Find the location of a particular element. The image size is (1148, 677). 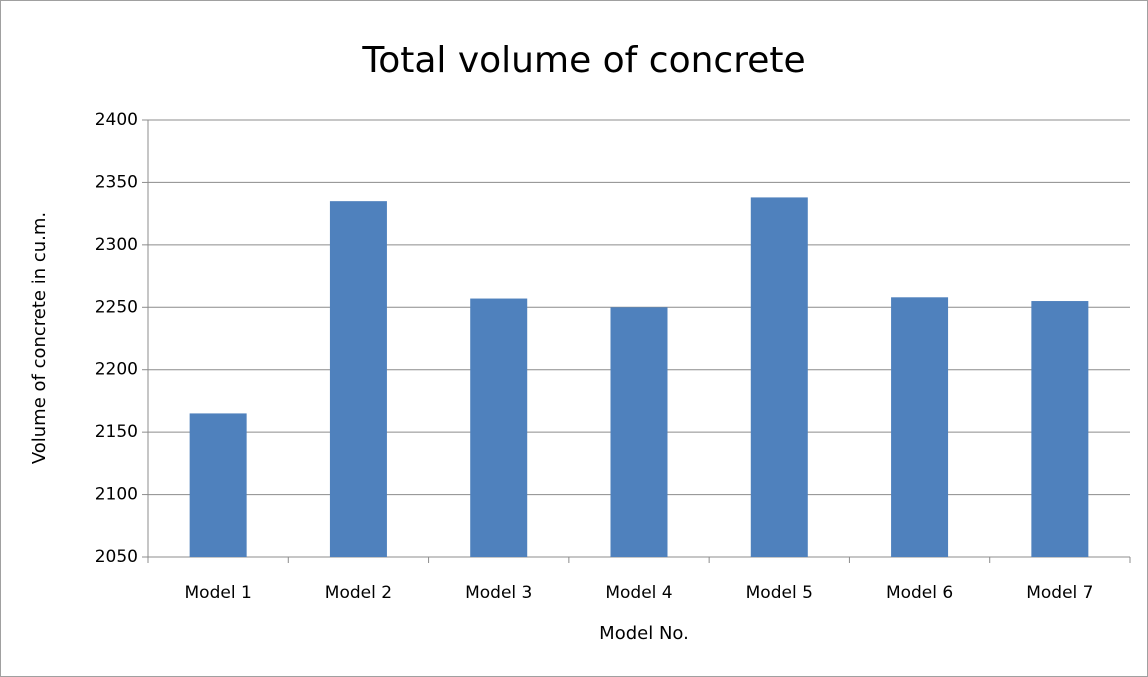

y-tick-label: 2350 is located at coordinates (116, 182).